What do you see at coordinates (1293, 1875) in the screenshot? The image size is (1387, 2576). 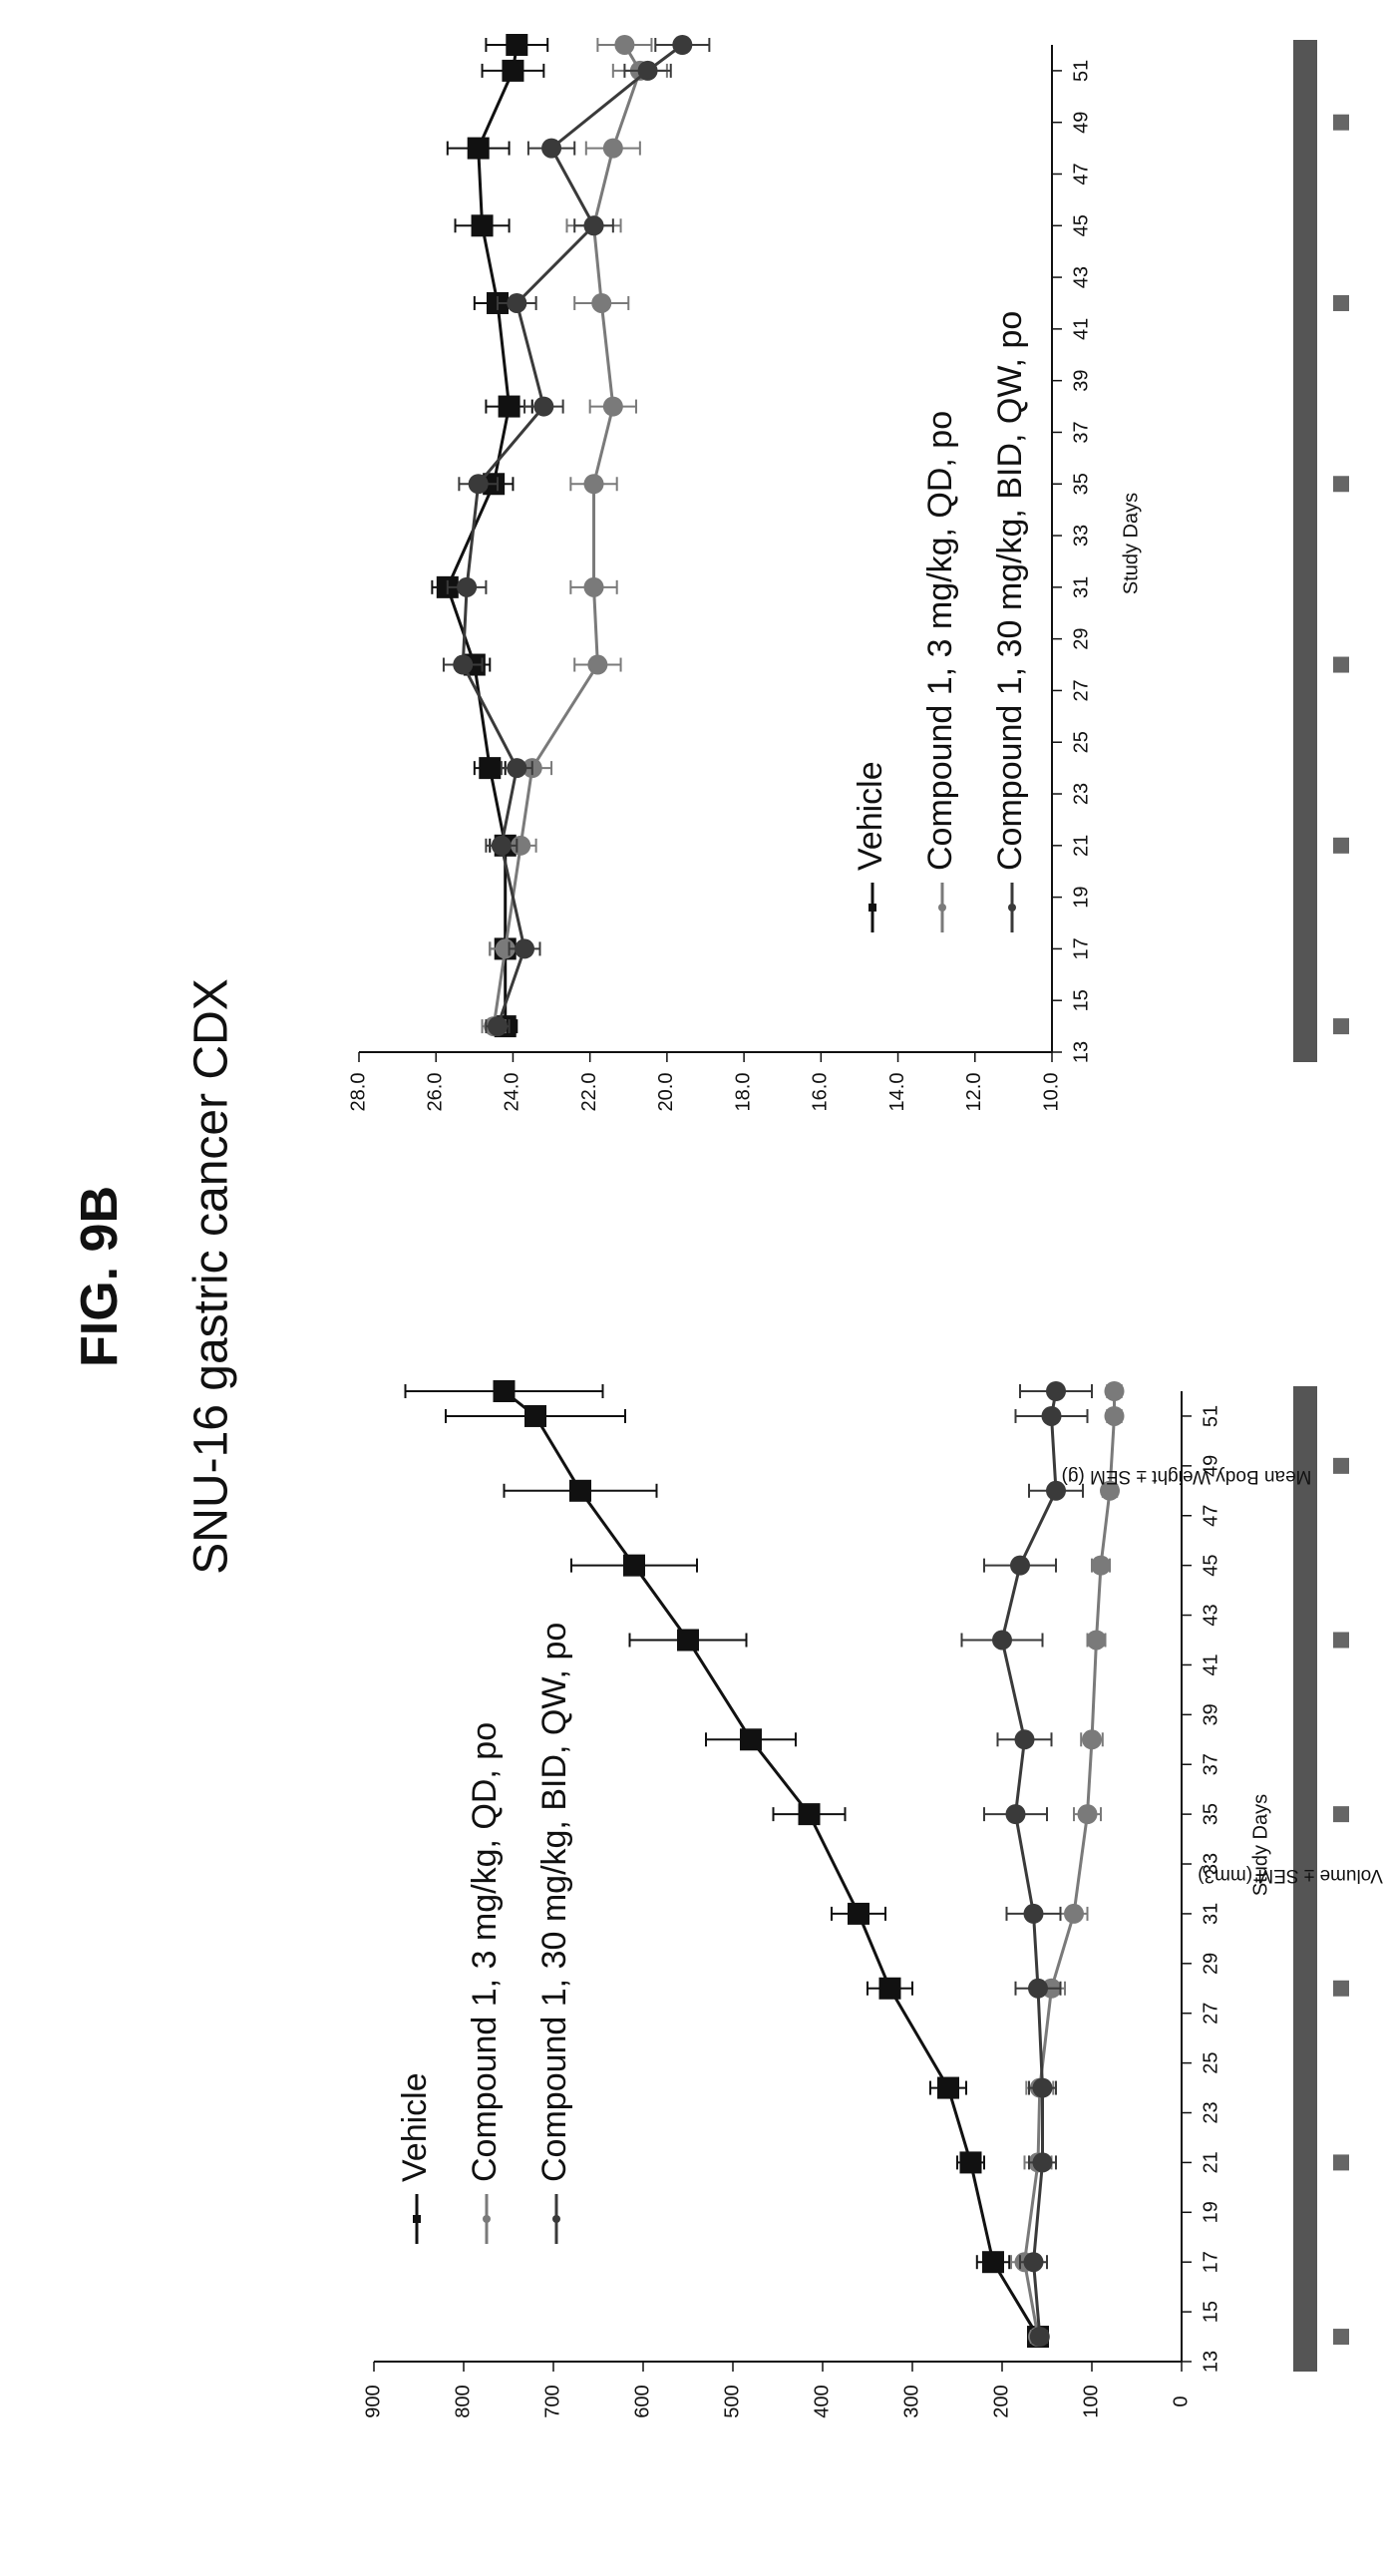 I see `y-axis-label: Mean Tumor Volume ± SEM (mm3)` at bounding box center [1293, 1875].